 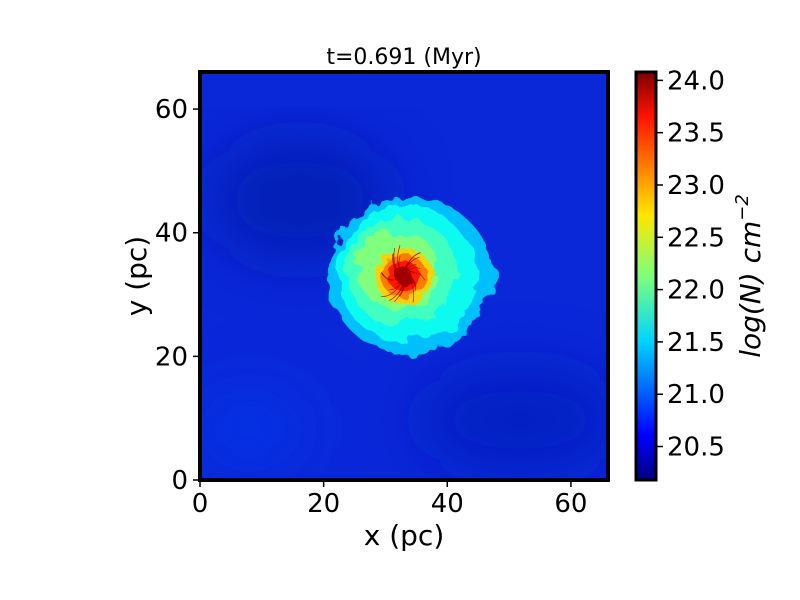 I want to click on cloud-core, so click(x=404, y=276).